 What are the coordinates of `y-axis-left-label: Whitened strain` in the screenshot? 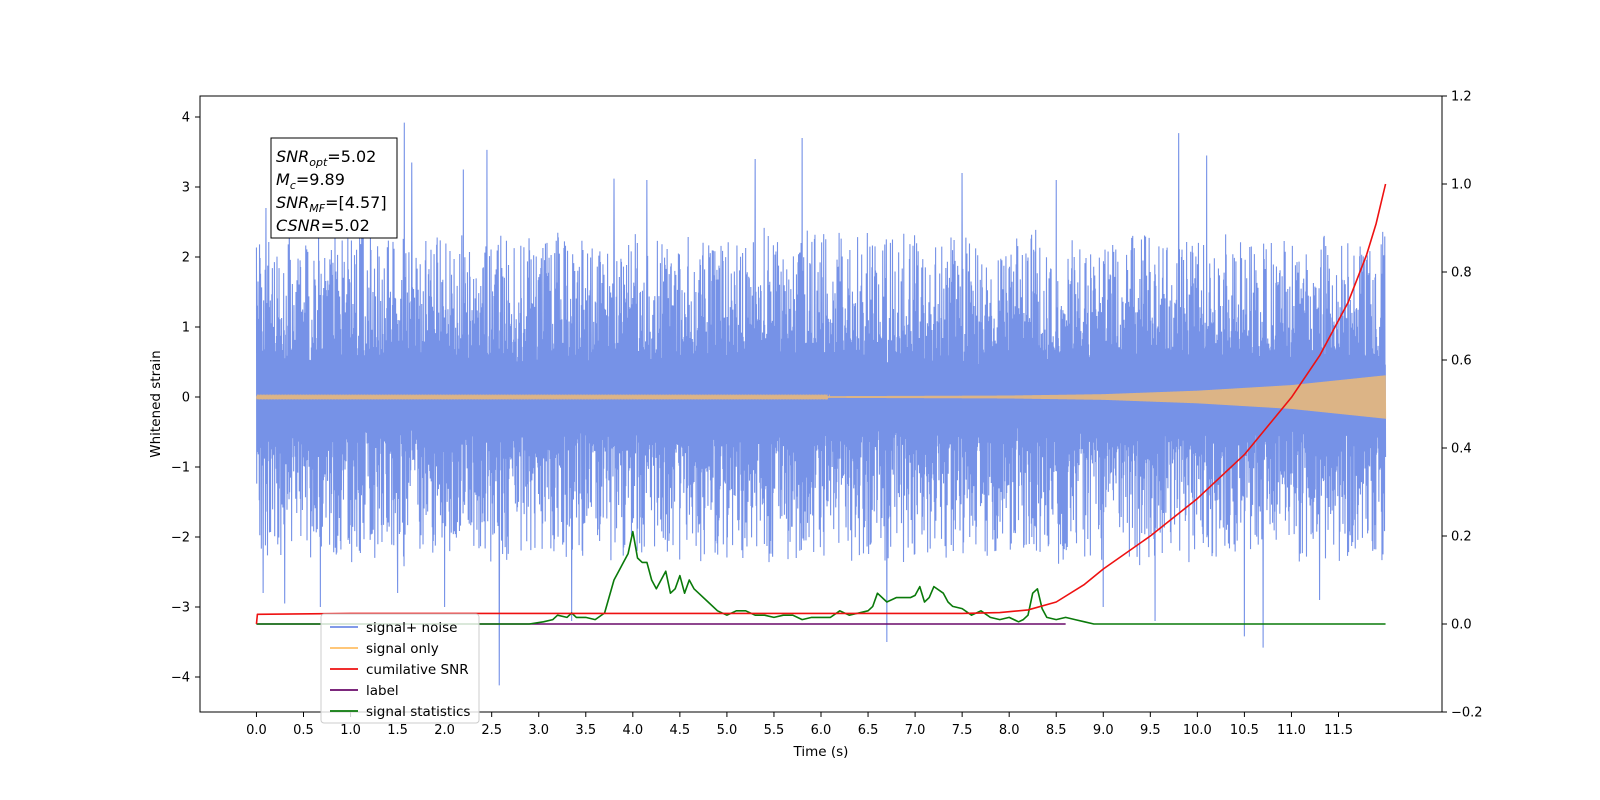 It's located at (156, 403).